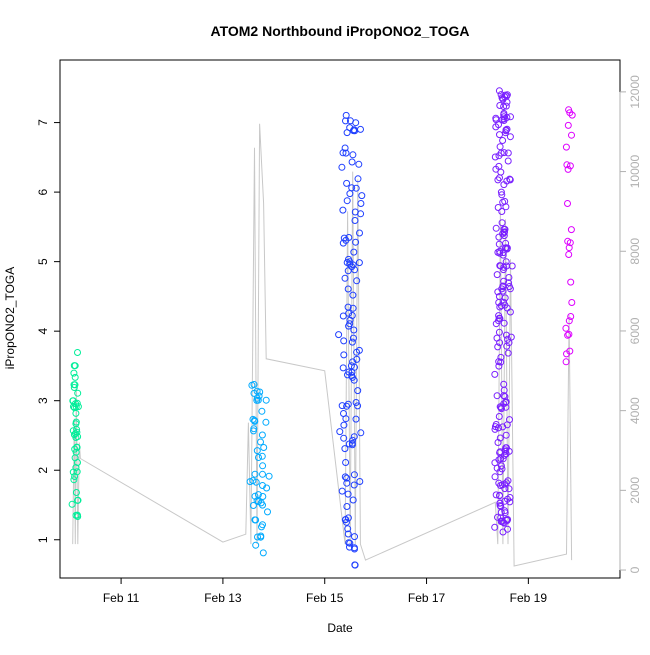 The height and width of the screenshot is (655, 650). I want to click on y-tick-label: 3, so click(43, 400).